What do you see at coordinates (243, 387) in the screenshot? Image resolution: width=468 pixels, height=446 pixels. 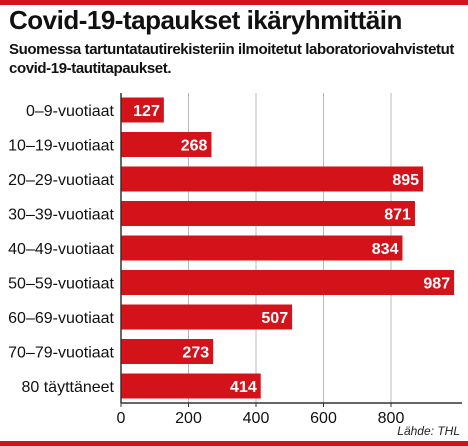 I see `bar-value-label: 414` at bounding box center [243, 387].